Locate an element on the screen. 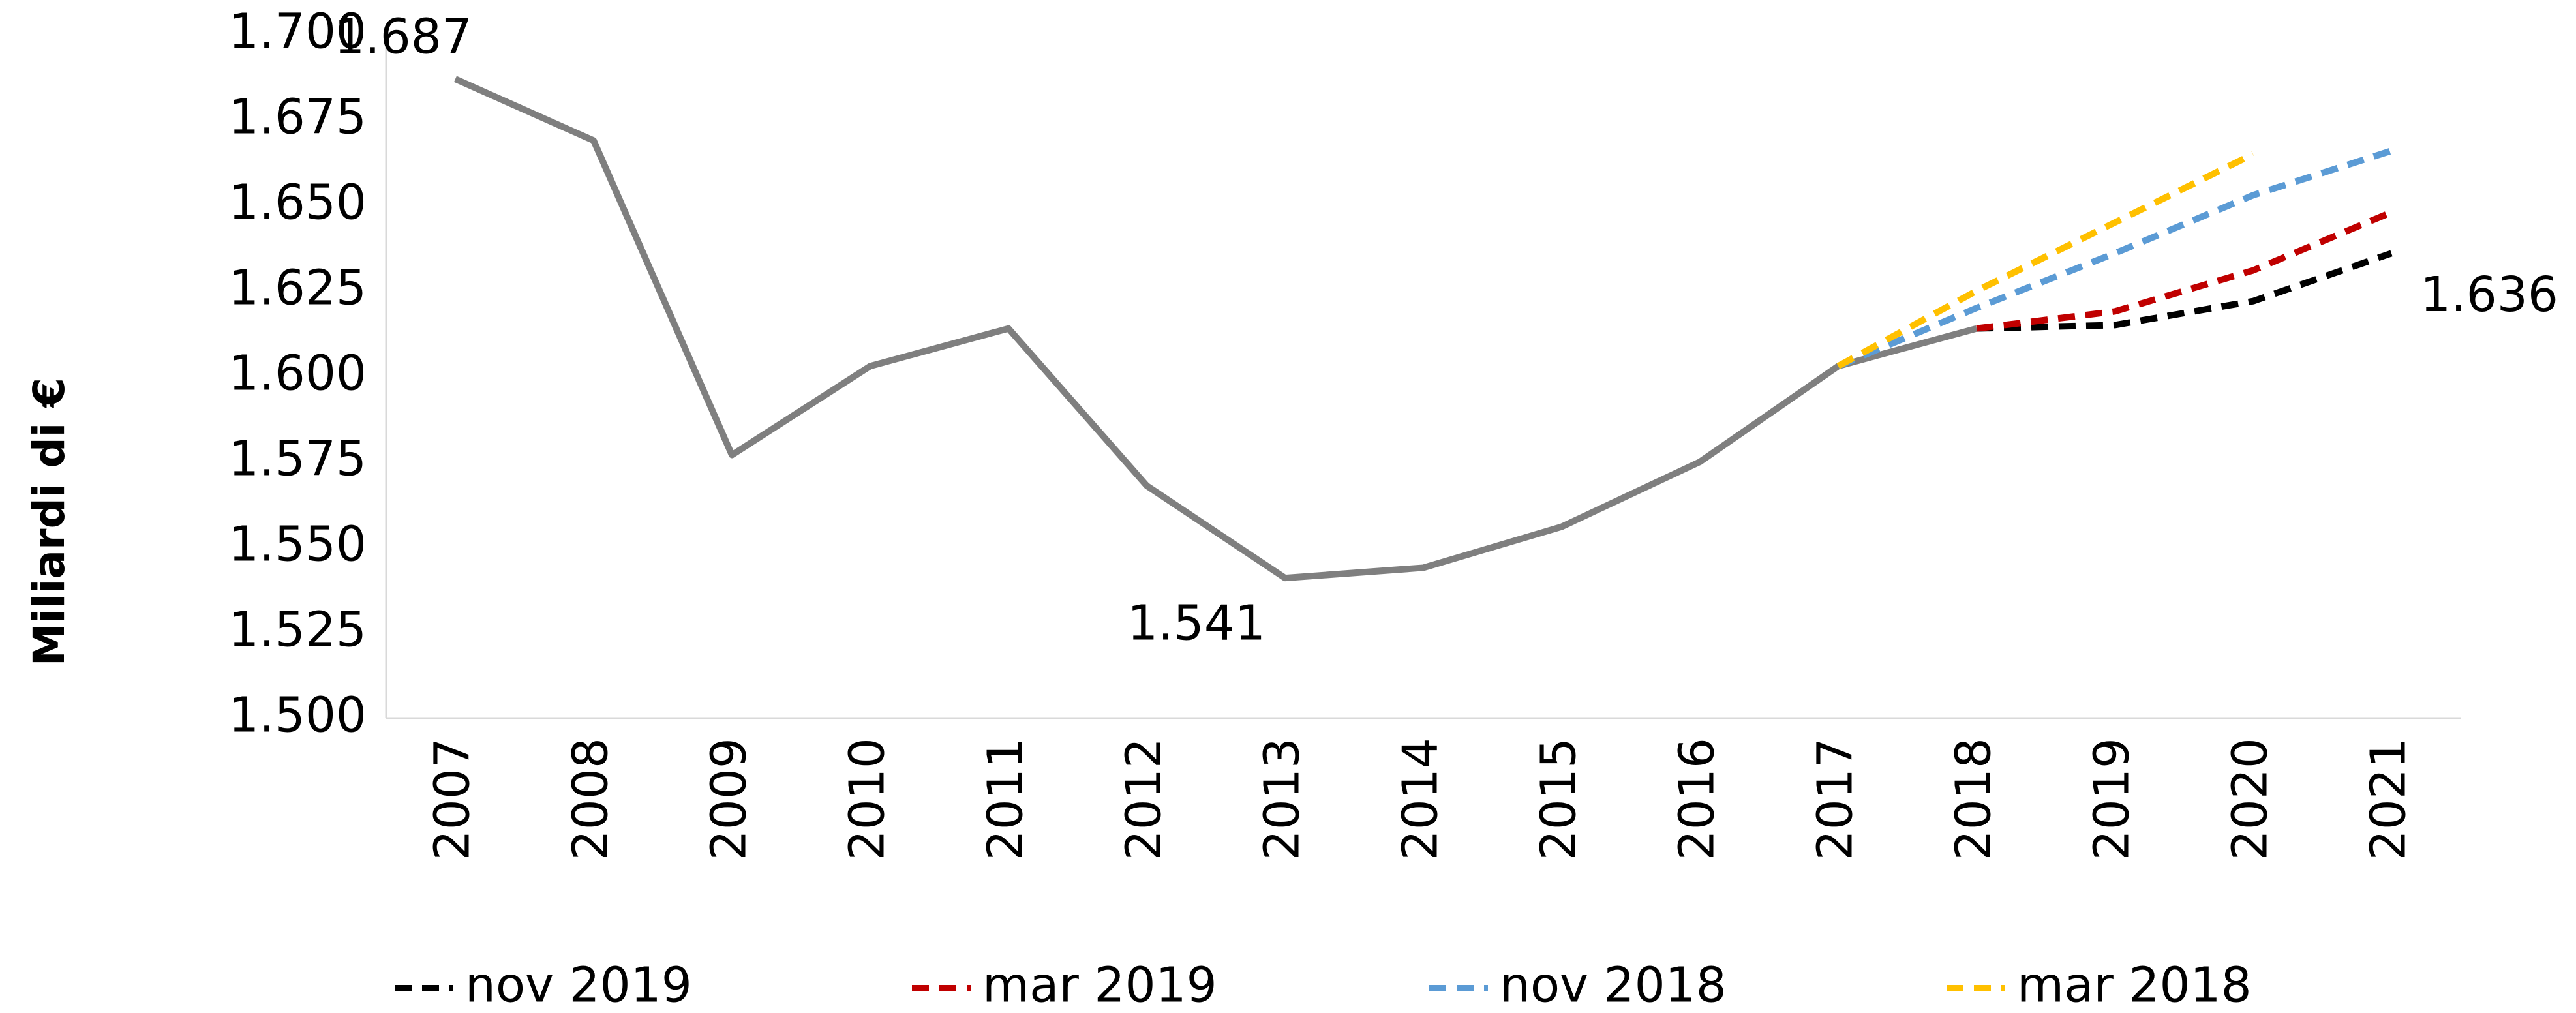 The height and width of the screenshot is (1013, 2576). legend-label: nov 2019 is located at coordinates (579, 985).